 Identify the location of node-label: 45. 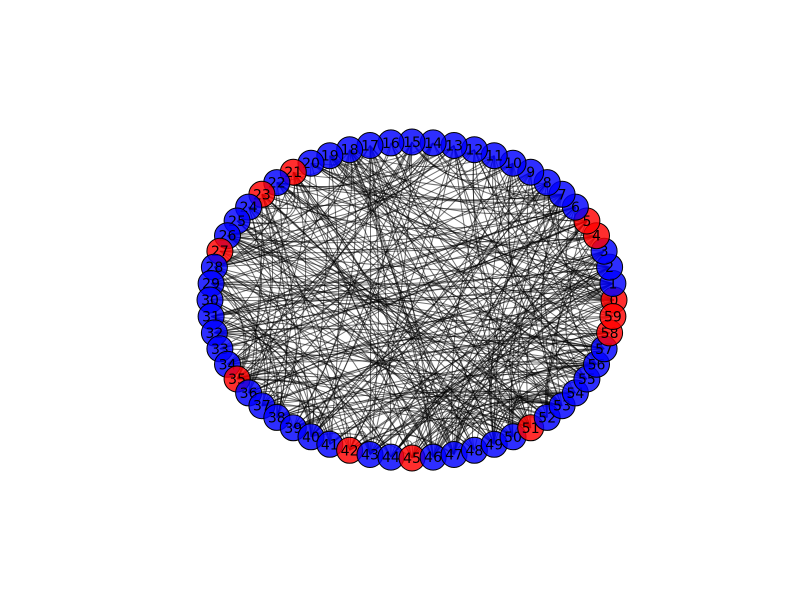
(412, 459).